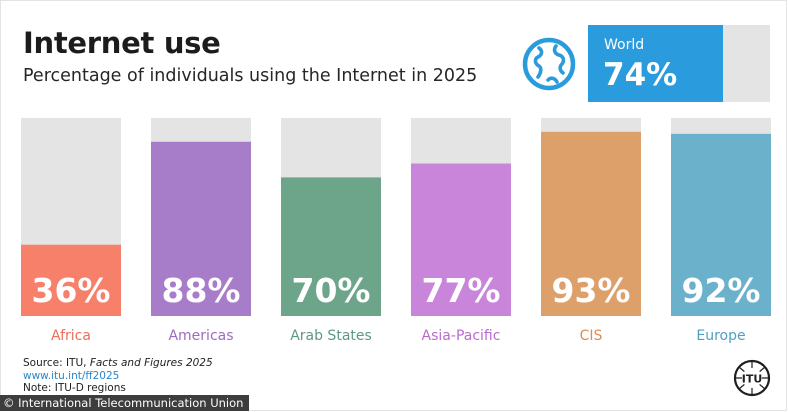 This screenshot has width=788, height=412. Describe the element at coordinates (125, 403) in the screenshot. I see `copyright-credit: © International Telecommunication Union` at that location.